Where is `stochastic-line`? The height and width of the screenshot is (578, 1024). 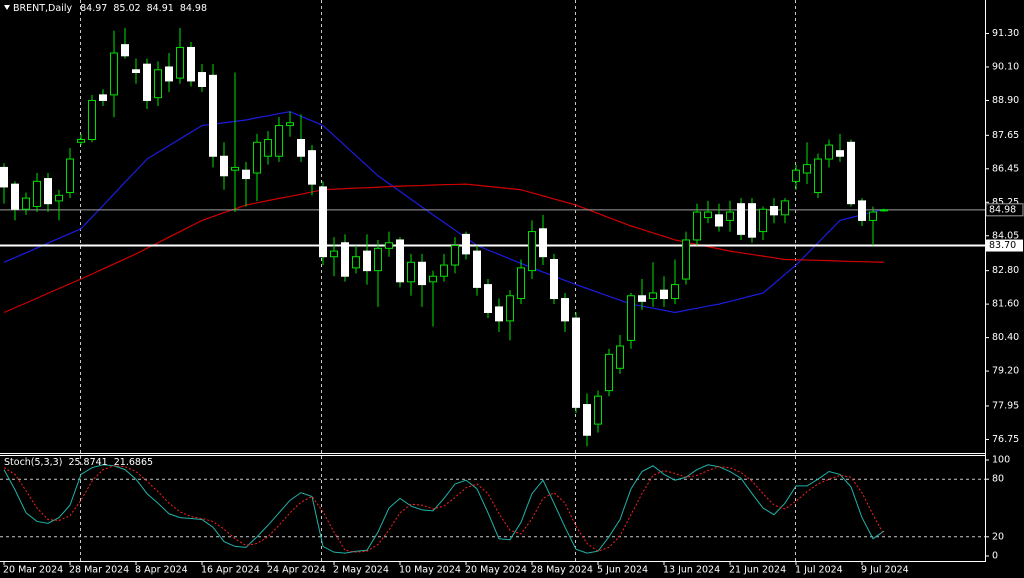 stochastic-line is located at coordinates (444, 509).